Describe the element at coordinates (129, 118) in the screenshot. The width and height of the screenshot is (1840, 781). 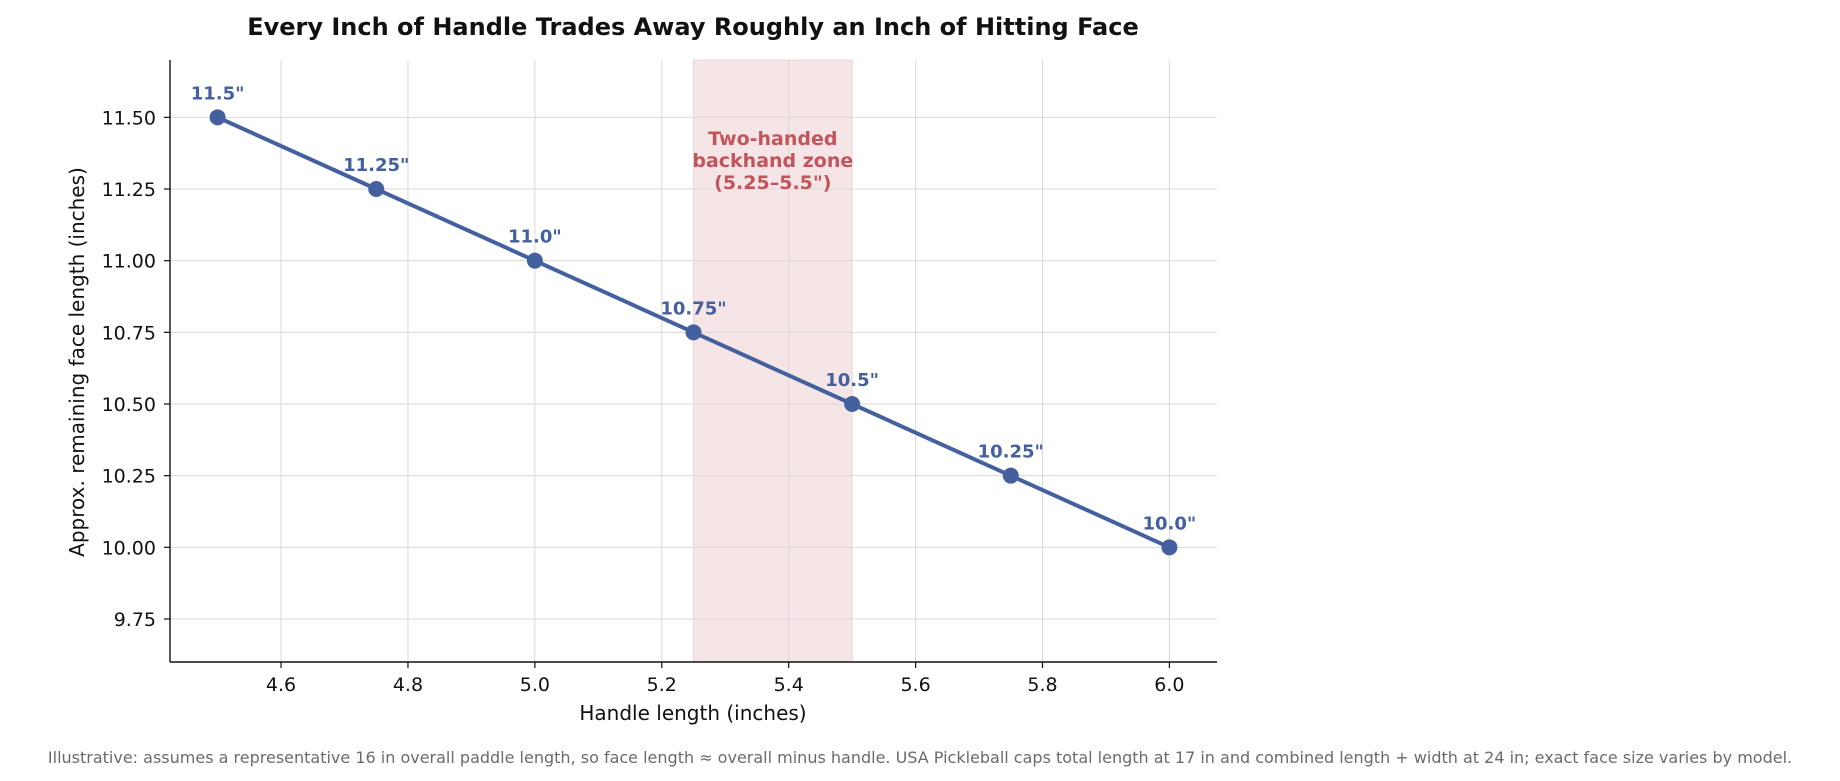
I see `y-tick-label: 11.50` at that location.